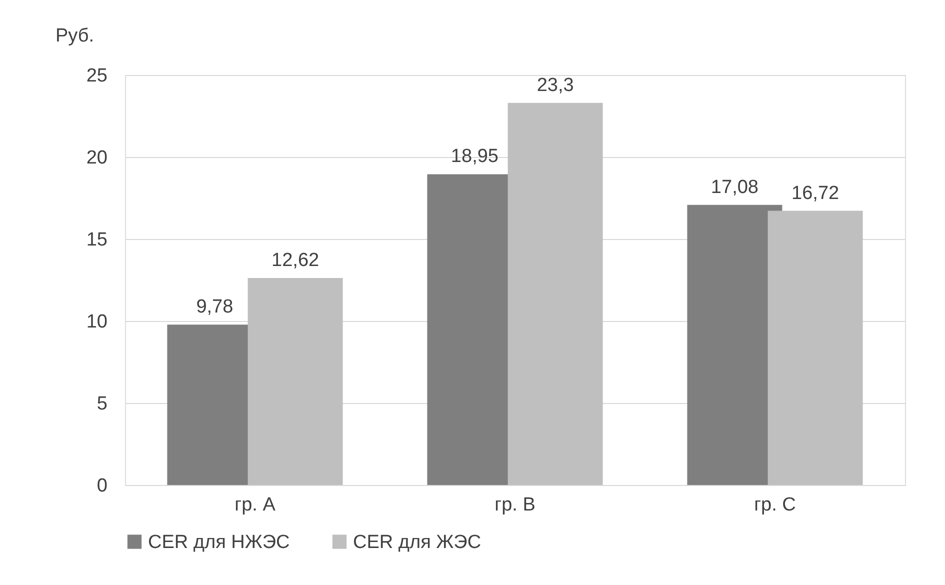  What do you see at coordinates (296, 261) in the screenshot?
I see `data-label: 12,62` at bounding box center [296, 261].